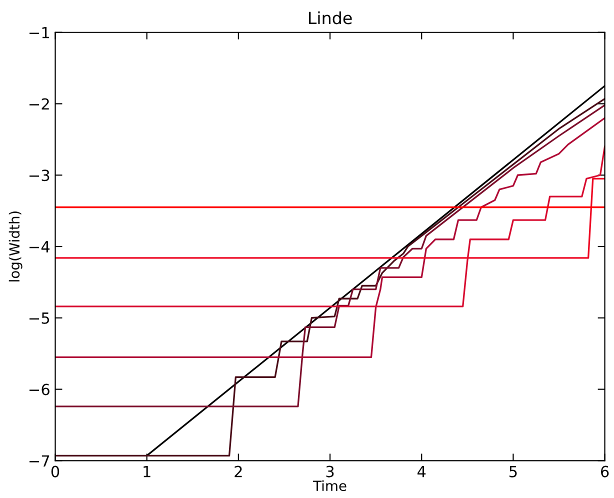  I want to click on x-tick-label: 3, so click(330, 472).